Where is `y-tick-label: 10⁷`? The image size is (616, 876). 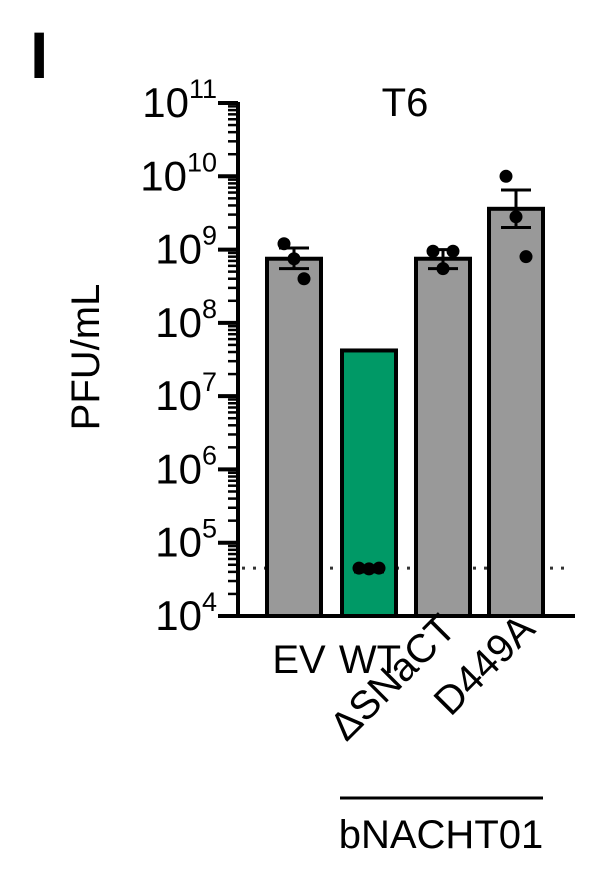 y-tick-label: 10⁷ is located at coordinates (186, 393).